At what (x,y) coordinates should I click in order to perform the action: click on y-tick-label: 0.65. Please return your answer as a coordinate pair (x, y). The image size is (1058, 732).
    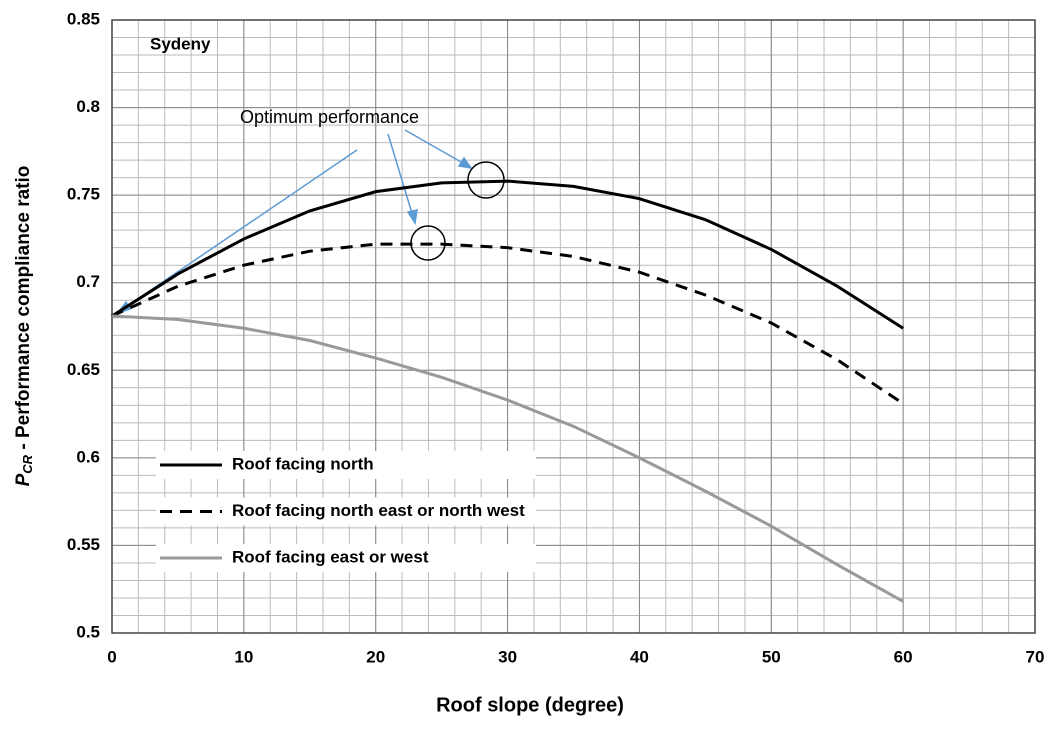
    Looking at the image, I should click on (83, 369).